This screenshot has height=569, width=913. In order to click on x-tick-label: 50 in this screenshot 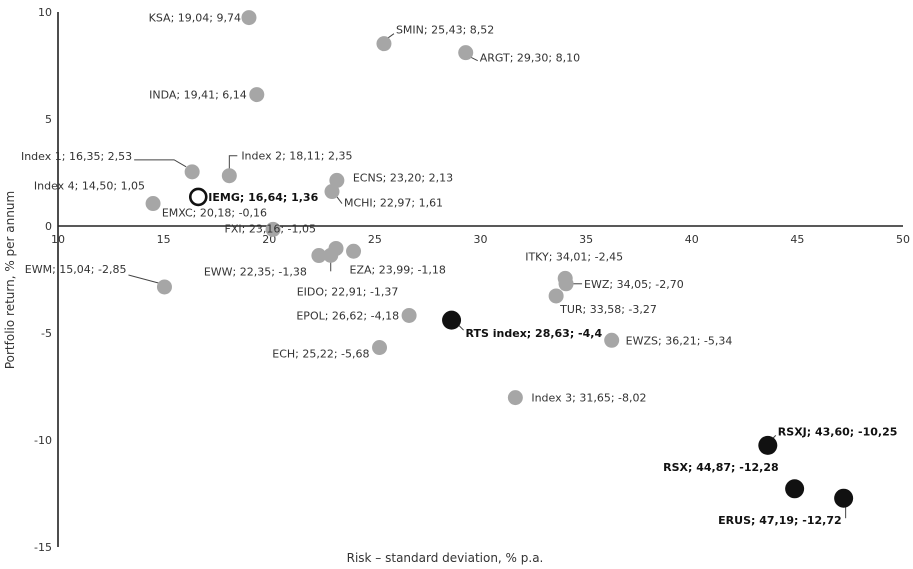, I will do `click(903, 239)`.